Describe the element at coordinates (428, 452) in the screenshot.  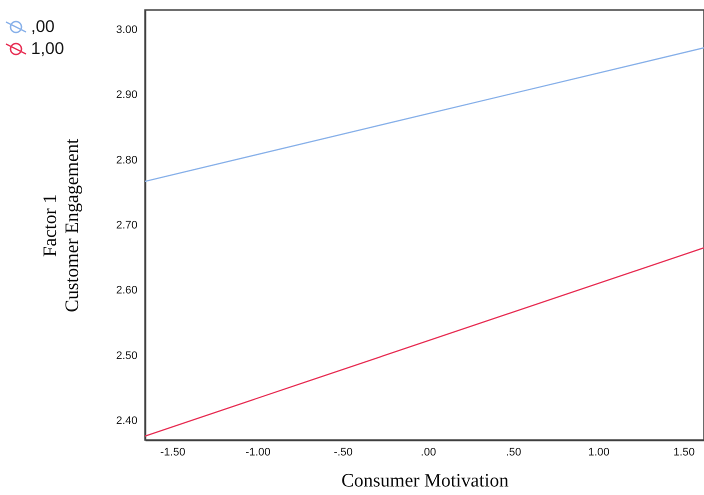
I see `x-tick-label: .00` at that location.